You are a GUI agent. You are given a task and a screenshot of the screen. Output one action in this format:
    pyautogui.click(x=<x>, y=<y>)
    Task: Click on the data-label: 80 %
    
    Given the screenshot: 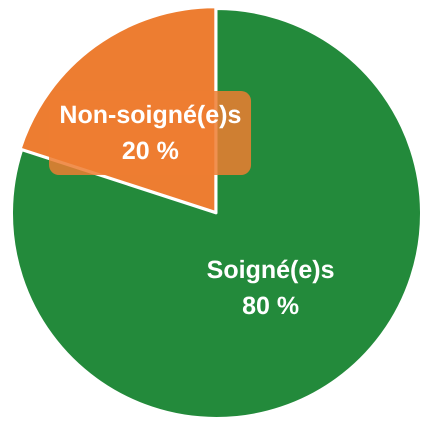 What is the action you would take?
    pyautogui.click(x=271, y=306)
    